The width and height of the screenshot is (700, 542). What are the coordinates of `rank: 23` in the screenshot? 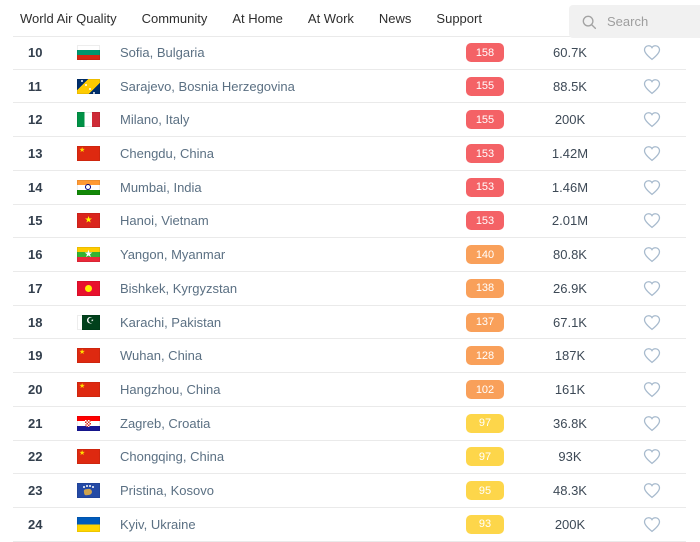 It's located at (35, 491).